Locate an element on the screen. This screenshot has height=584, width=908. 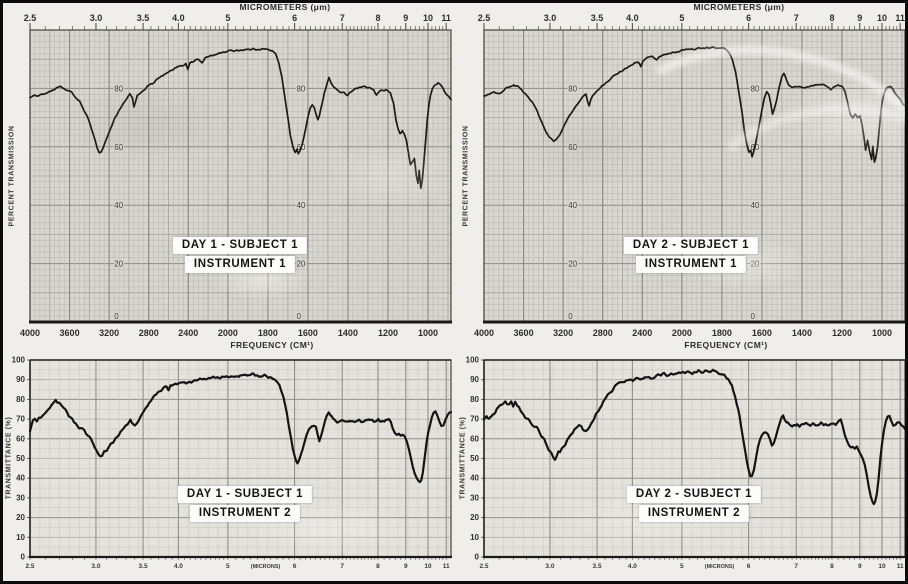
micrometers-axis-title-2: MICROMETERS (μm) is located at coordinates (739, 7).